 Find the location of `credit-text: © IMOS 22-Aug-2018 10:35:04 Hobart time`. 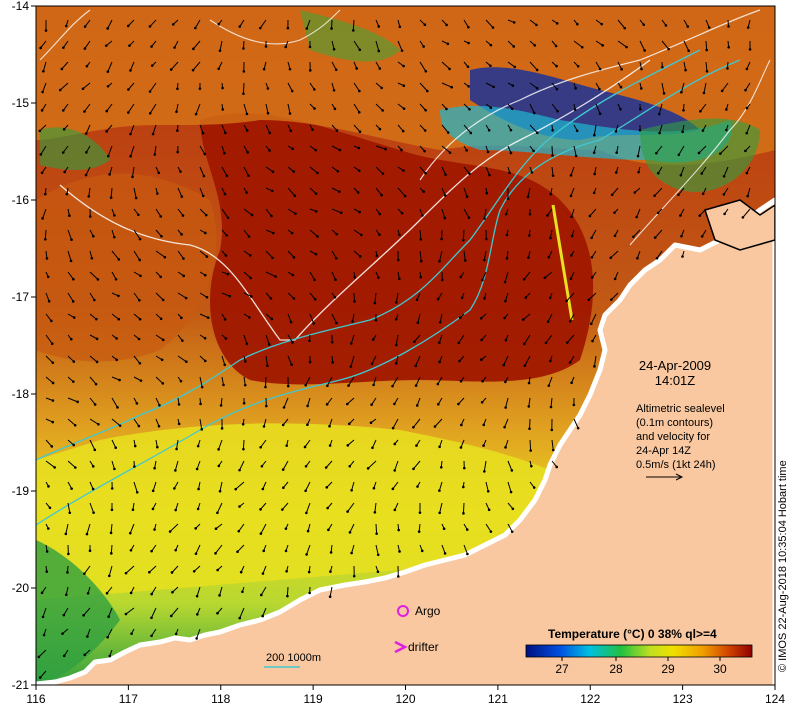

credit-text: © IMOS 22-Aug-2018 10:35:04 Hobart time is located at coordinates (783, 566).